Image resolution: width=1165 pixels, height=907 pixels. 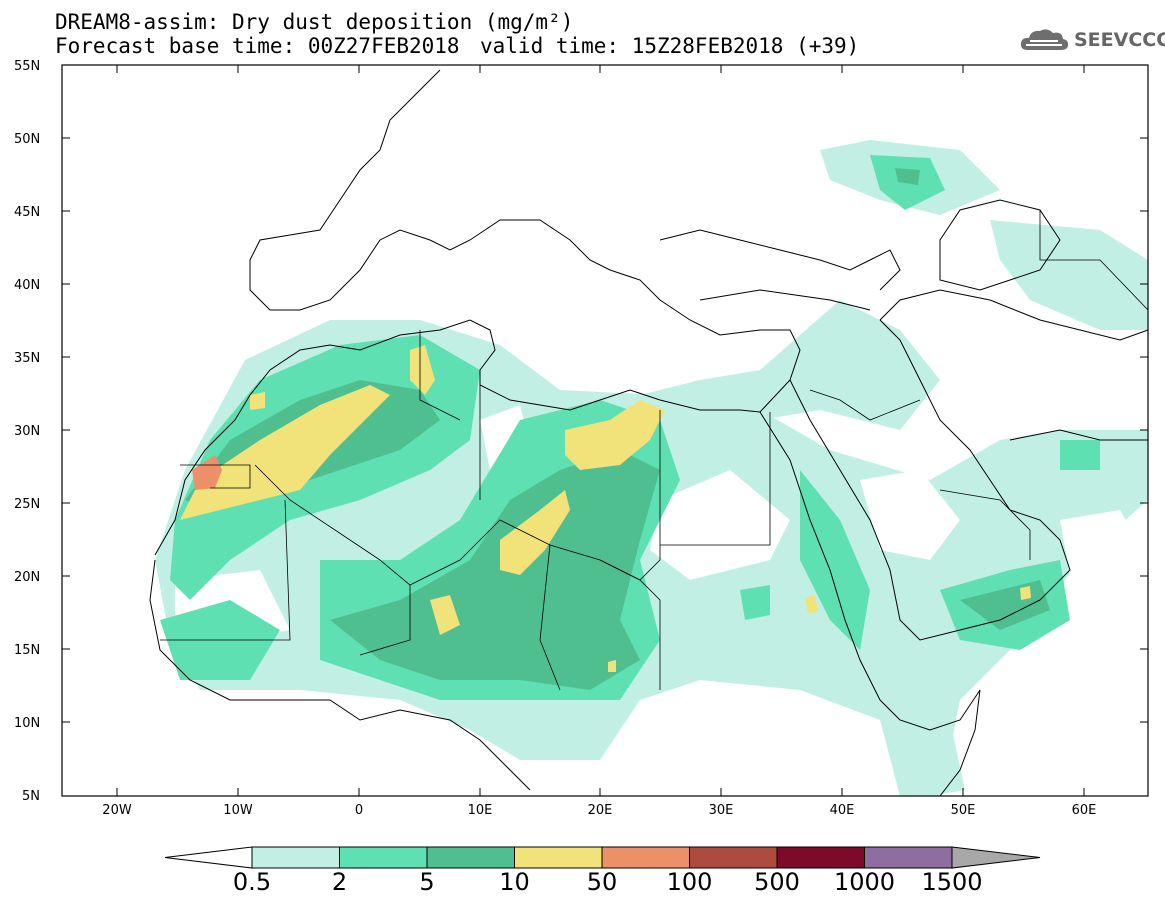 I want to click on seevccc-logo: SEEVCCC, so click(x=1091, y=40).